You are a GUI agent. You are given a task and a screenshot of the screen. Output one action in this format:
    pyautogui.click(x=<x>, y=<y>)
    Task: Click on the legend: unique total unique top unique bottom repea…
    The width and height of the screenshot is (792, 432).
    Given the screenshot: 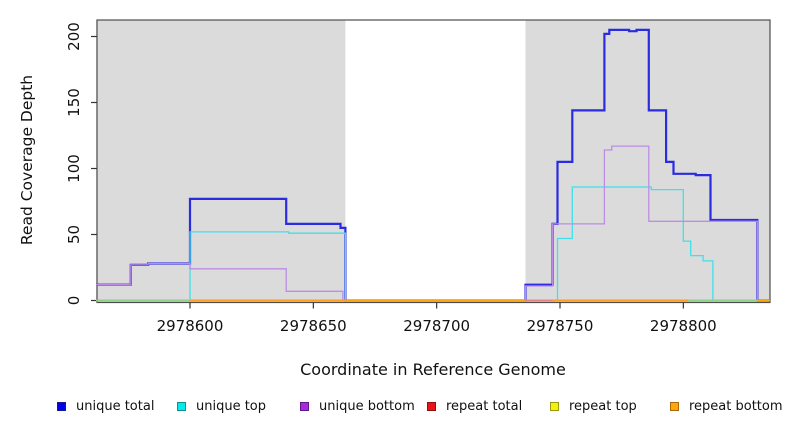 What is the action you would take?
    pyautogui.click(x=396, y=410)
    